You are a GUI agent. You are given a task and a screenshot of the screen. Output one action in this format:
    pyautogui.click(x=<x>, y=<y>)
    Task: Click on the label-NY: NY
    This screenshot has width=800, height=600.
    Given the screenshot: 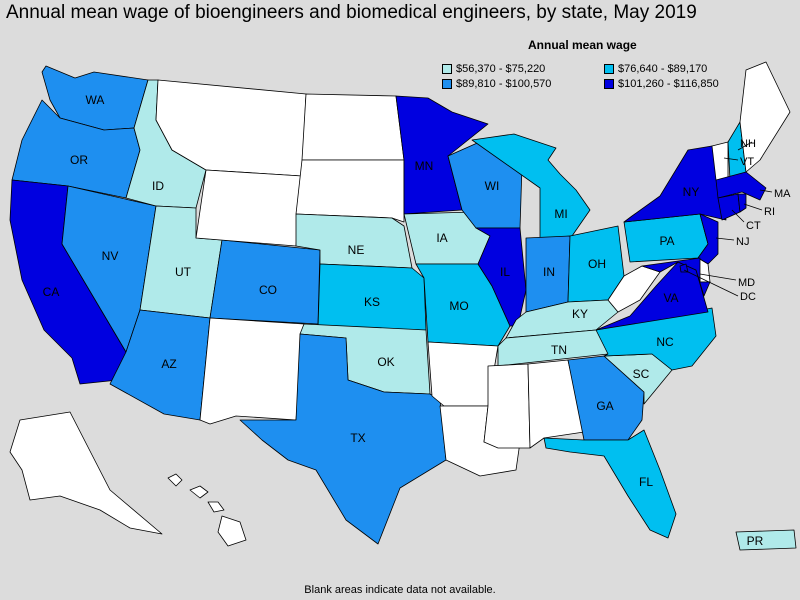 What is the action you would take?
    pyautogui.click(x=691, y=192)
    